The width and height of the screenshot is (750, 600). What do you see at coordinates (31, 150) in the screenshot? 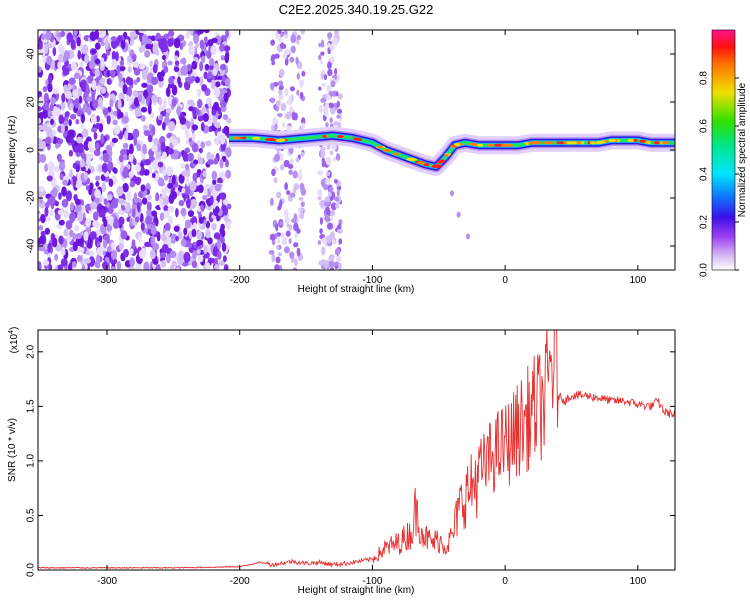
I see `y-tick-label: 0` at bounding box center [31, 150].